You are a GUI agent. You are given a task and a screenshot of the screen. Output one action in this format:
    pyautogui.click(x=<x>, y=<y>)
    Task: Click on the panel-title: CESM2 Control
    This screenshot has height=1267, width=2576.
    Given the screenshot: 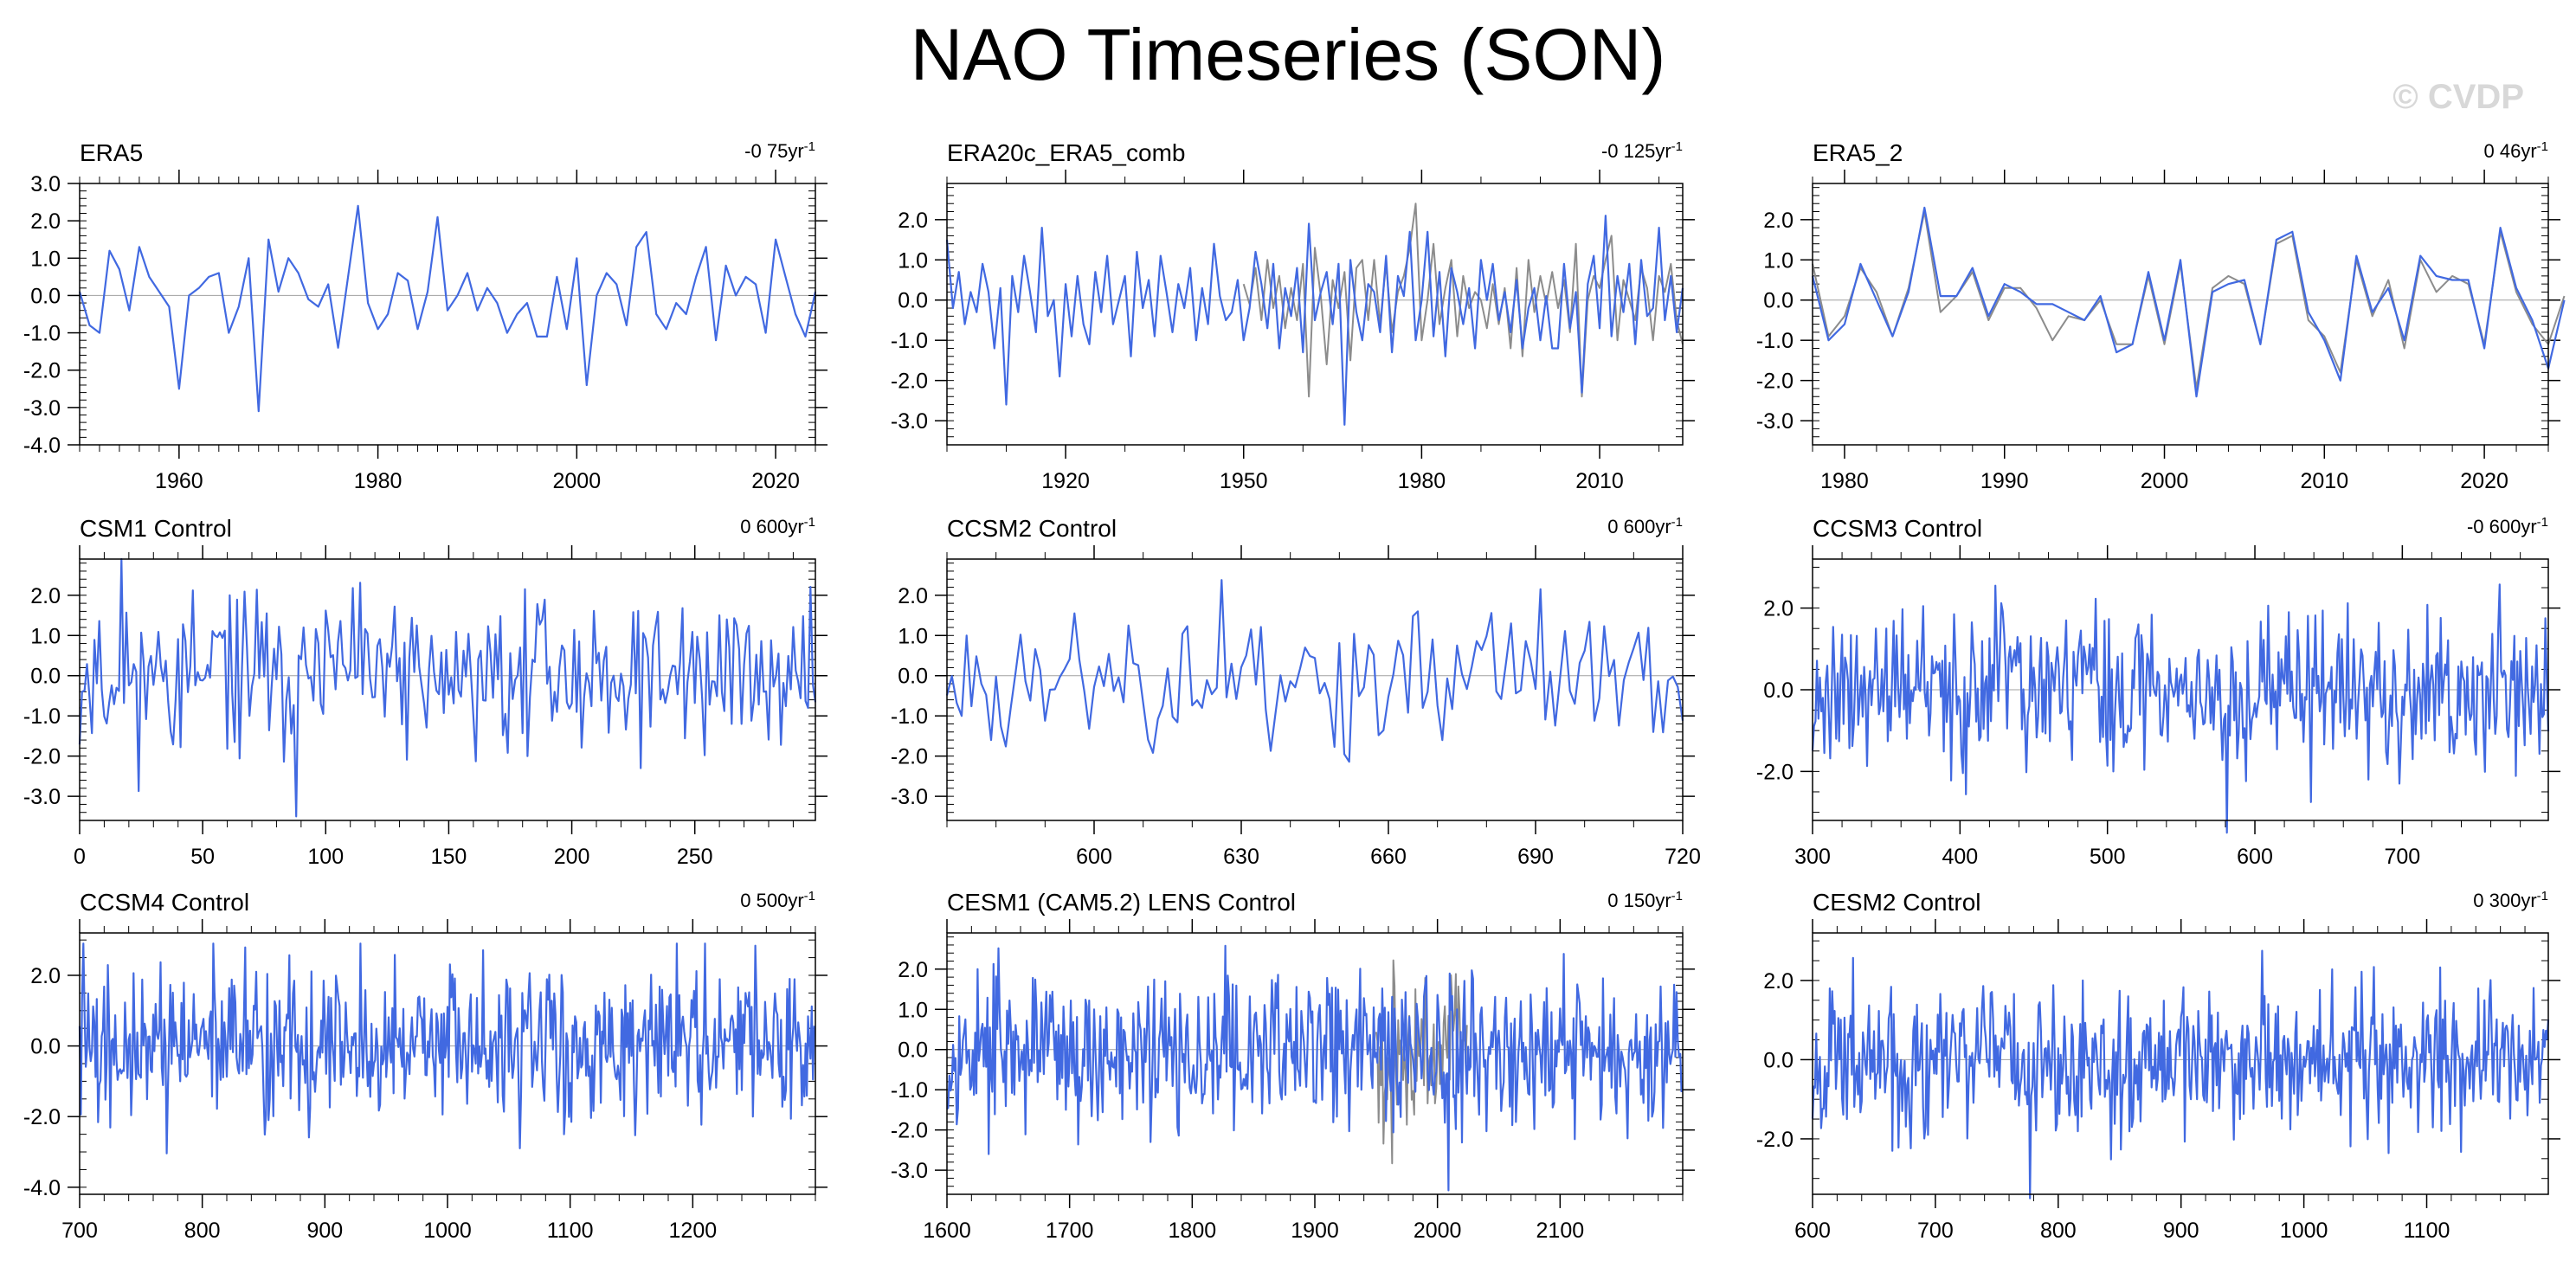 What is the action you would take?
    pyautogui.click(x=1897, y=902)
    